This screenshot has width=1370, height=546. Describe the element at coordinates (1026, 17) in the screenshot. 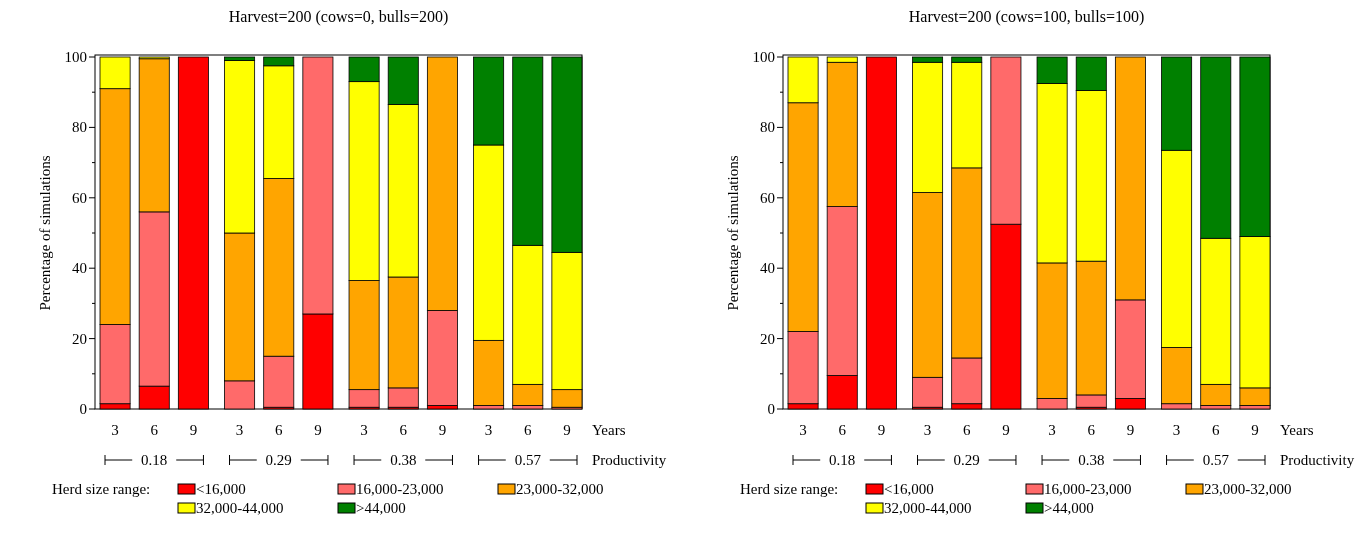

I see `chart-title: Harvest=200 (cows=100, bulls=100)` at that location.